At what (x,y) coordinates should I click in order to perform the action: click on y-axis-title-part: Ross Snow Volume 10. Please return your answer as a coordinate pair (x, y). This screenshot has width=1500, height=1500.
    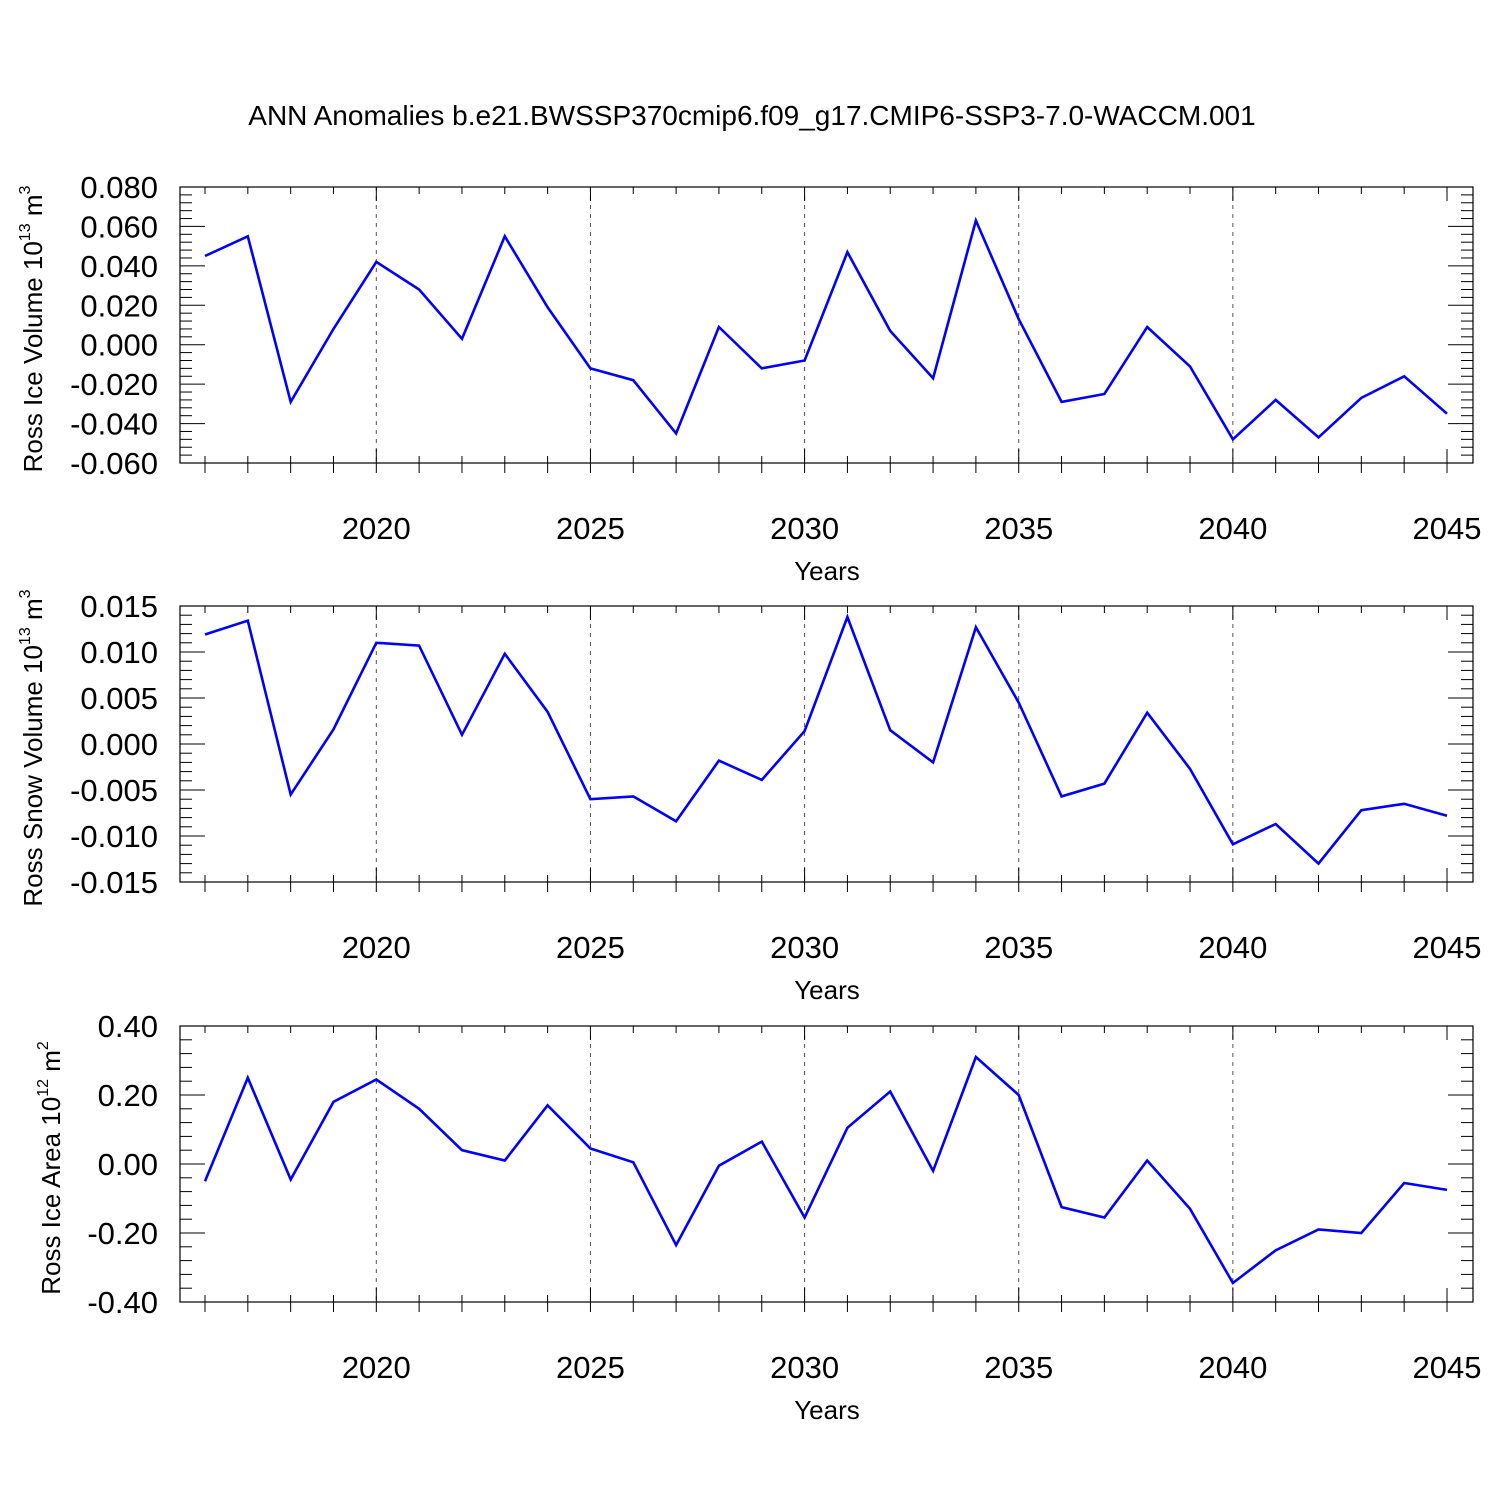
    Looking at the image, I should click on (33, 776).